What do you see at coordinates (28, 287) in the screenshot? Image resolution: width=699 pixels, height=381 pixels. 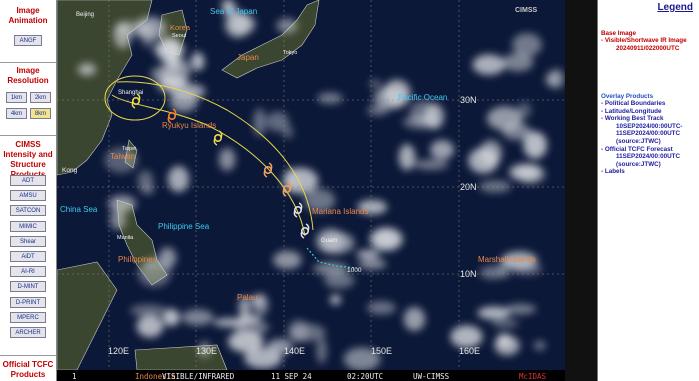 I see `button: D-MINT` at bounding box center [28, 287].